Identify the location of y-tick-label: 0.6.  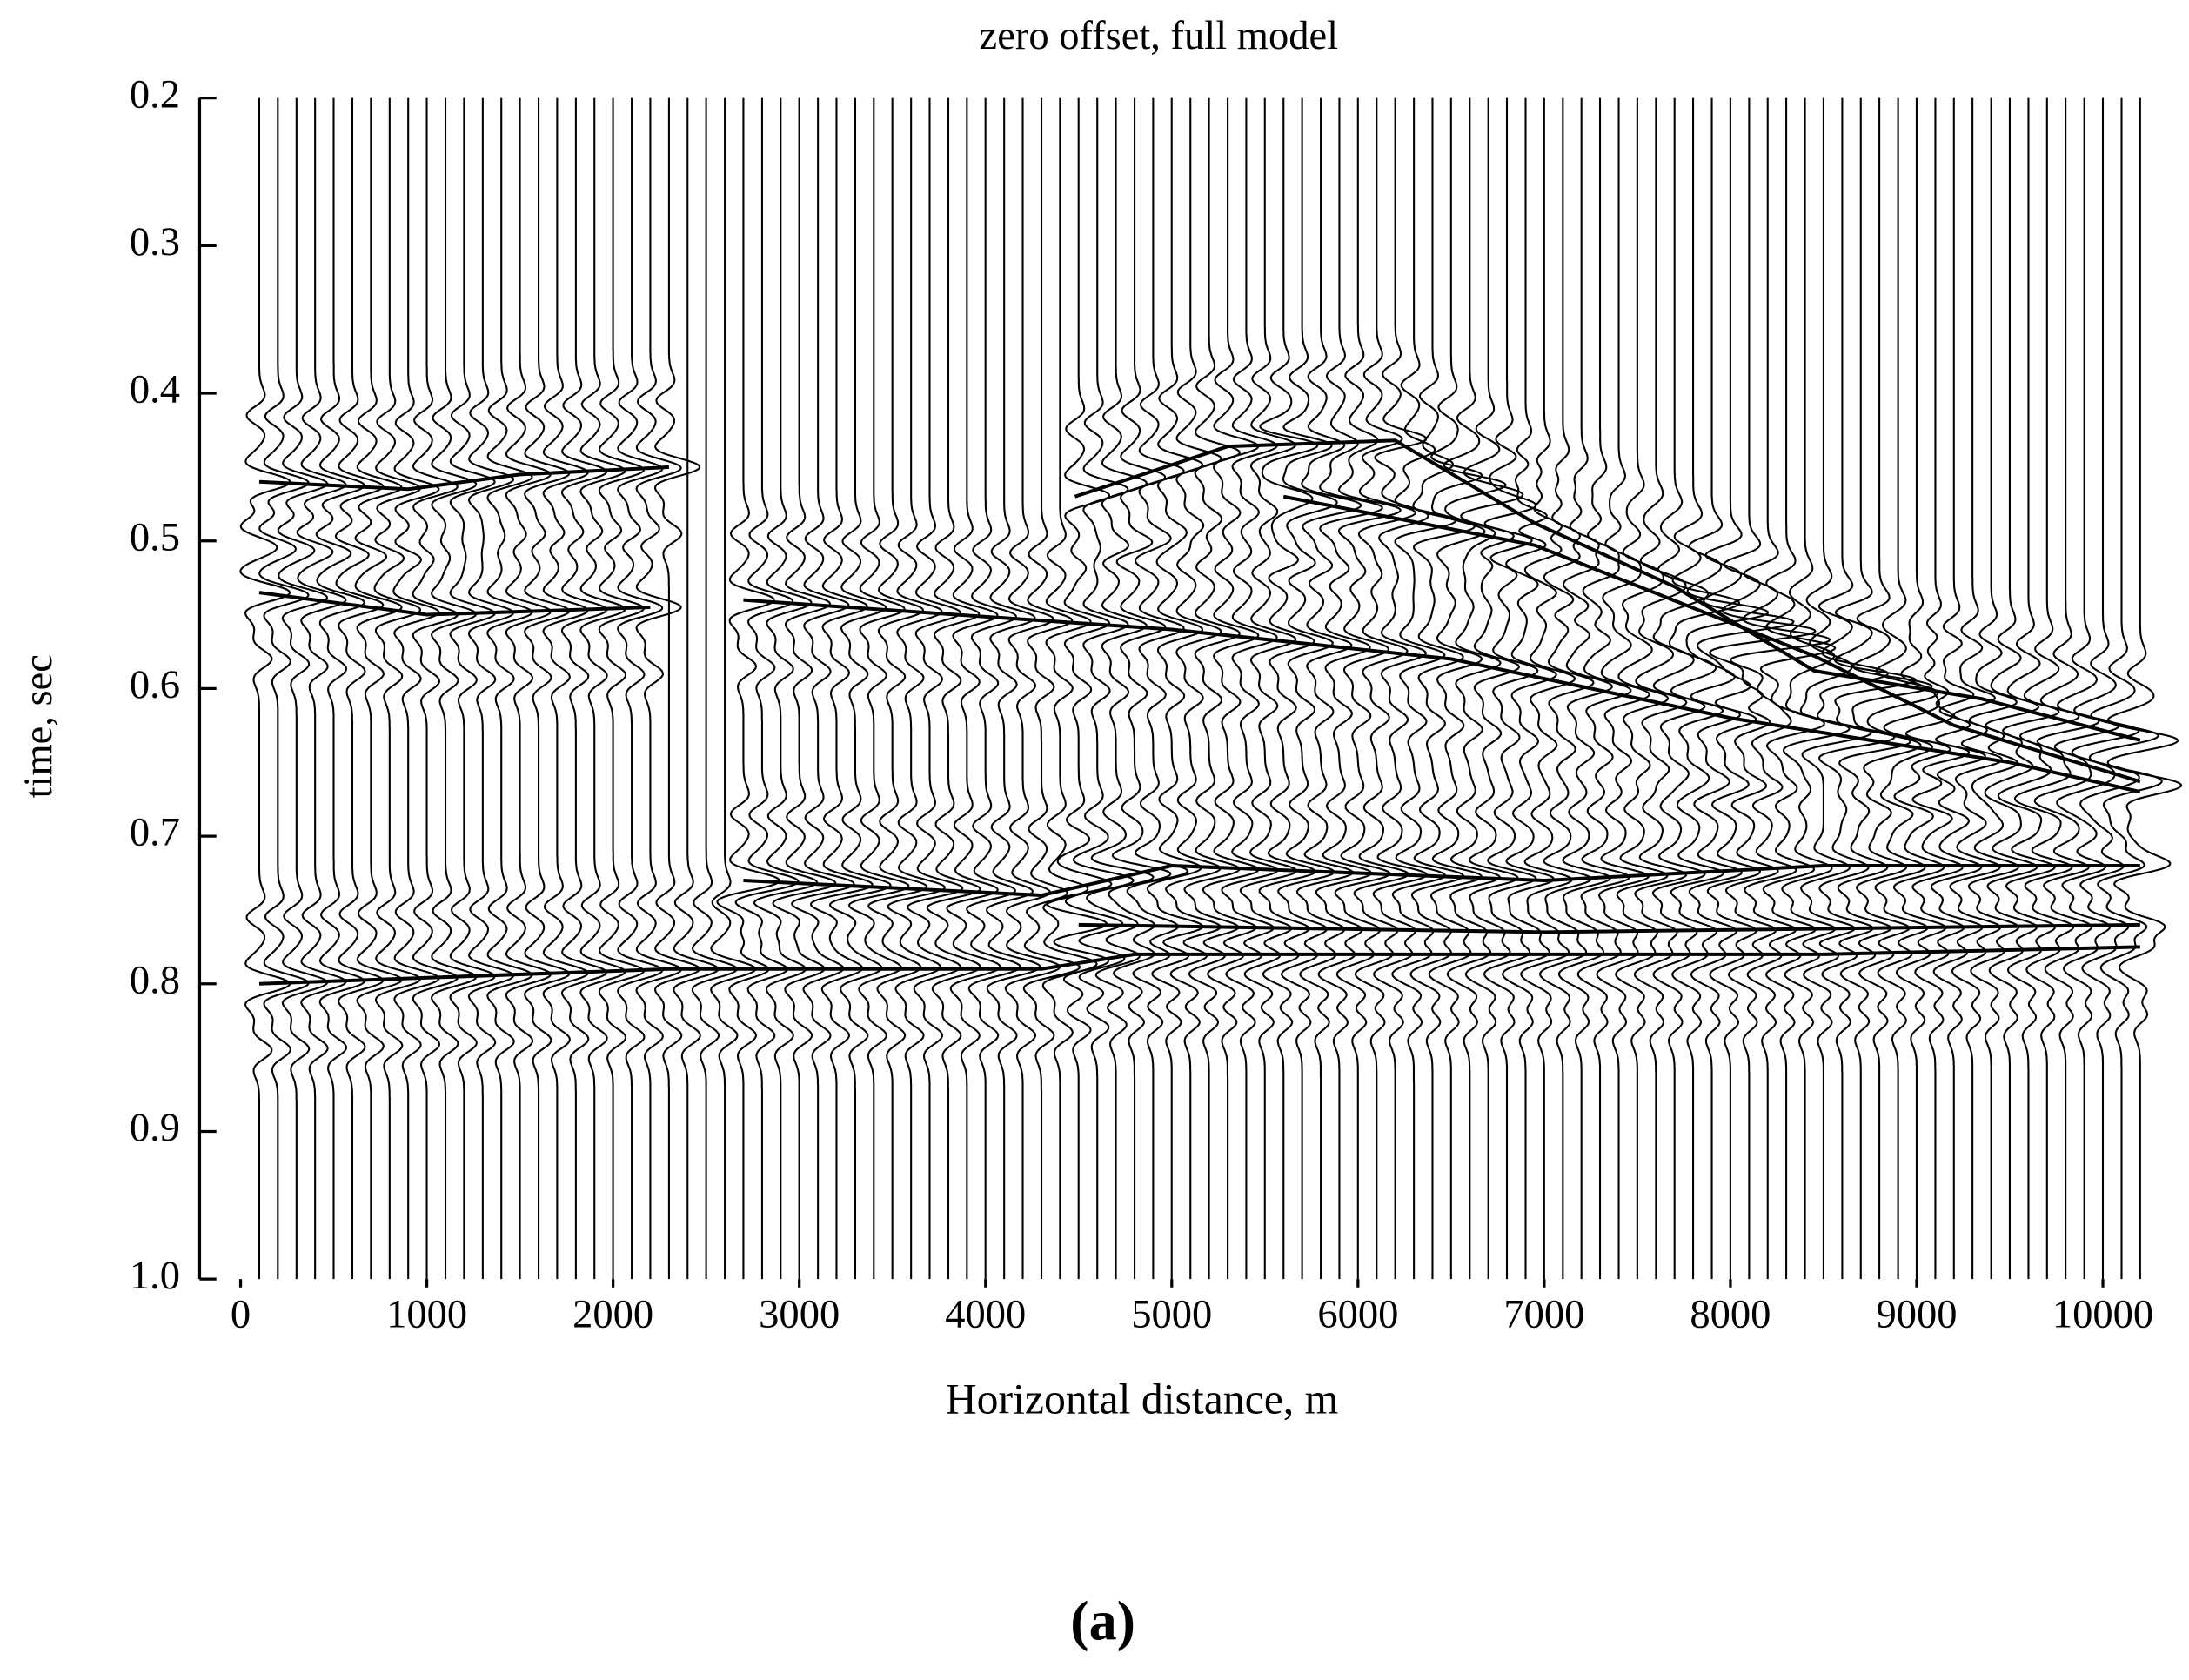
(155, 685).